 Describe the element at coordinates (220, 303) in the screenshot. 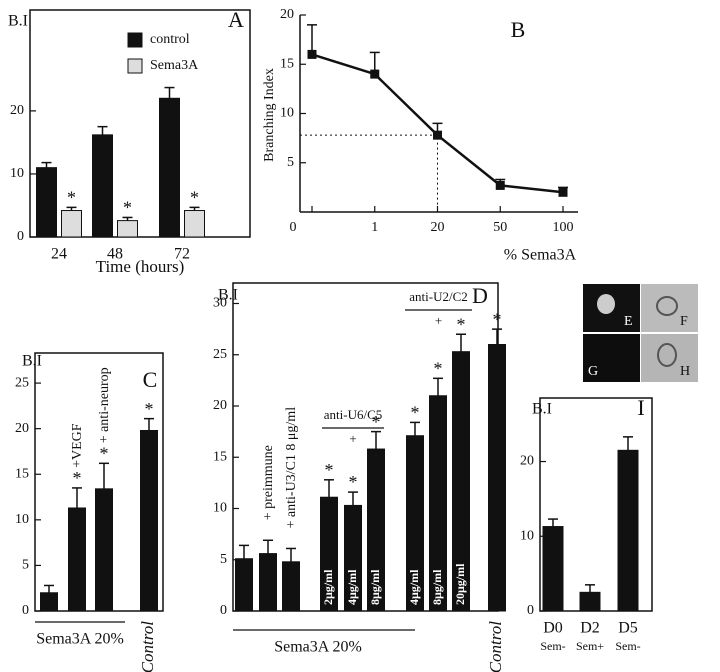

I see `y-tick-label: 30` at that location.